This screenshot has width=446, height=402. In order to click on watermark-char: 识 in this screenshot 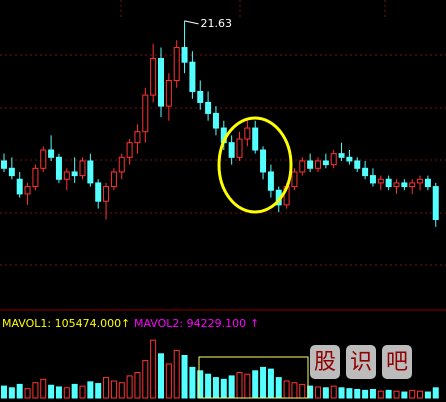, I will do `click(361, 362)`.